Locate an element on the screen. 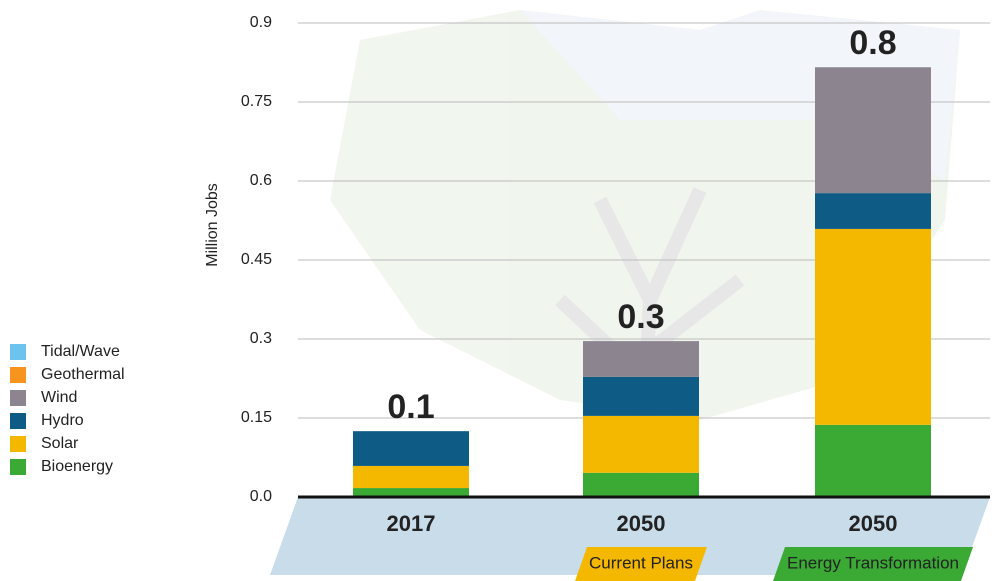 The image size is (995, 581). y-tick-label: 0.15 is located at coordinates (256, 417).